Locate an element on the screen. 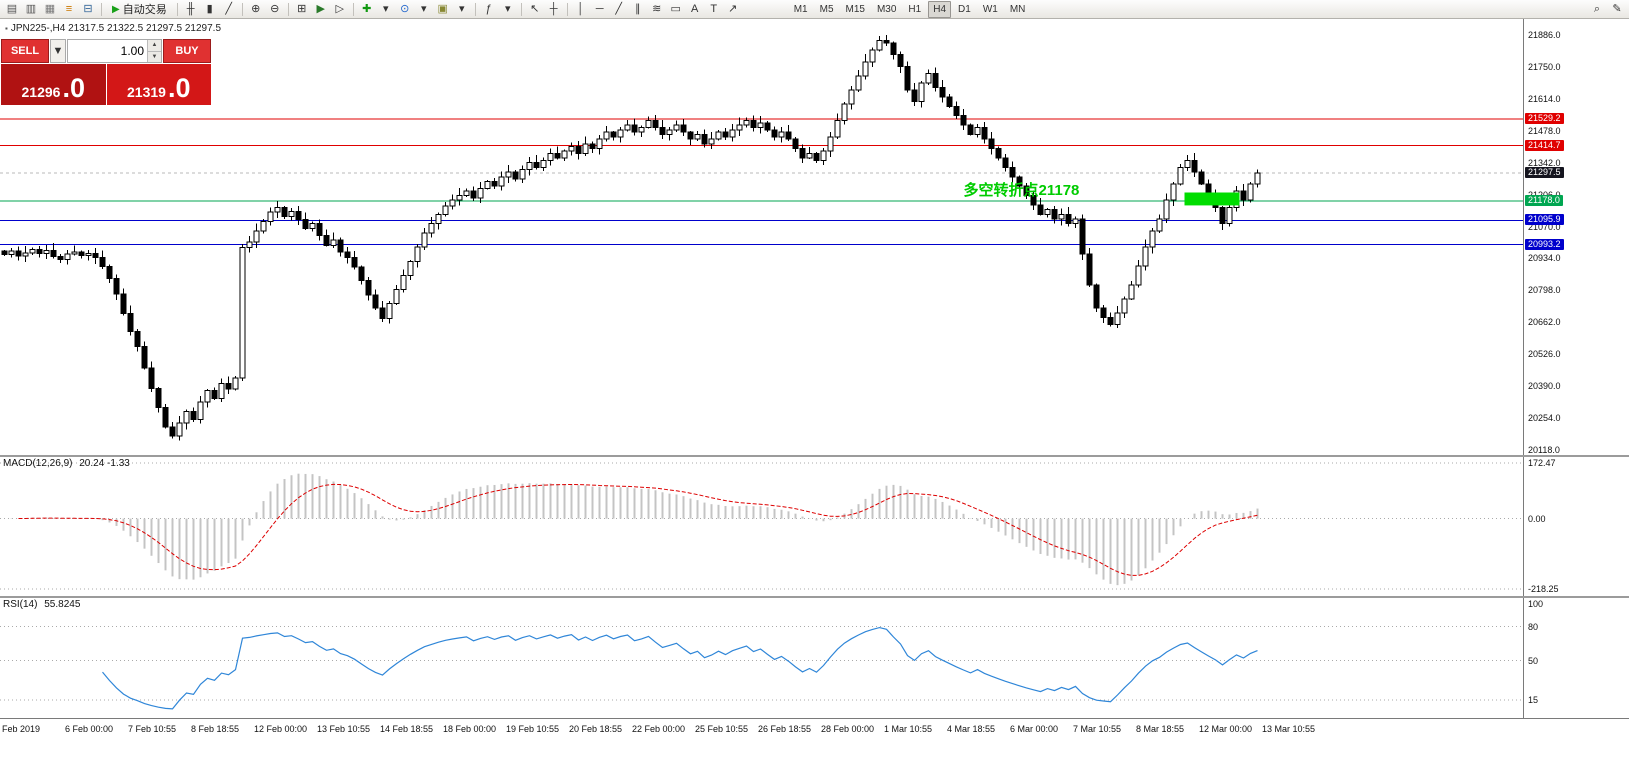  timeframe-group: M1 M5 M15 M30 H1 H4 D1 W1 MN is located at coordinates (910, 9).